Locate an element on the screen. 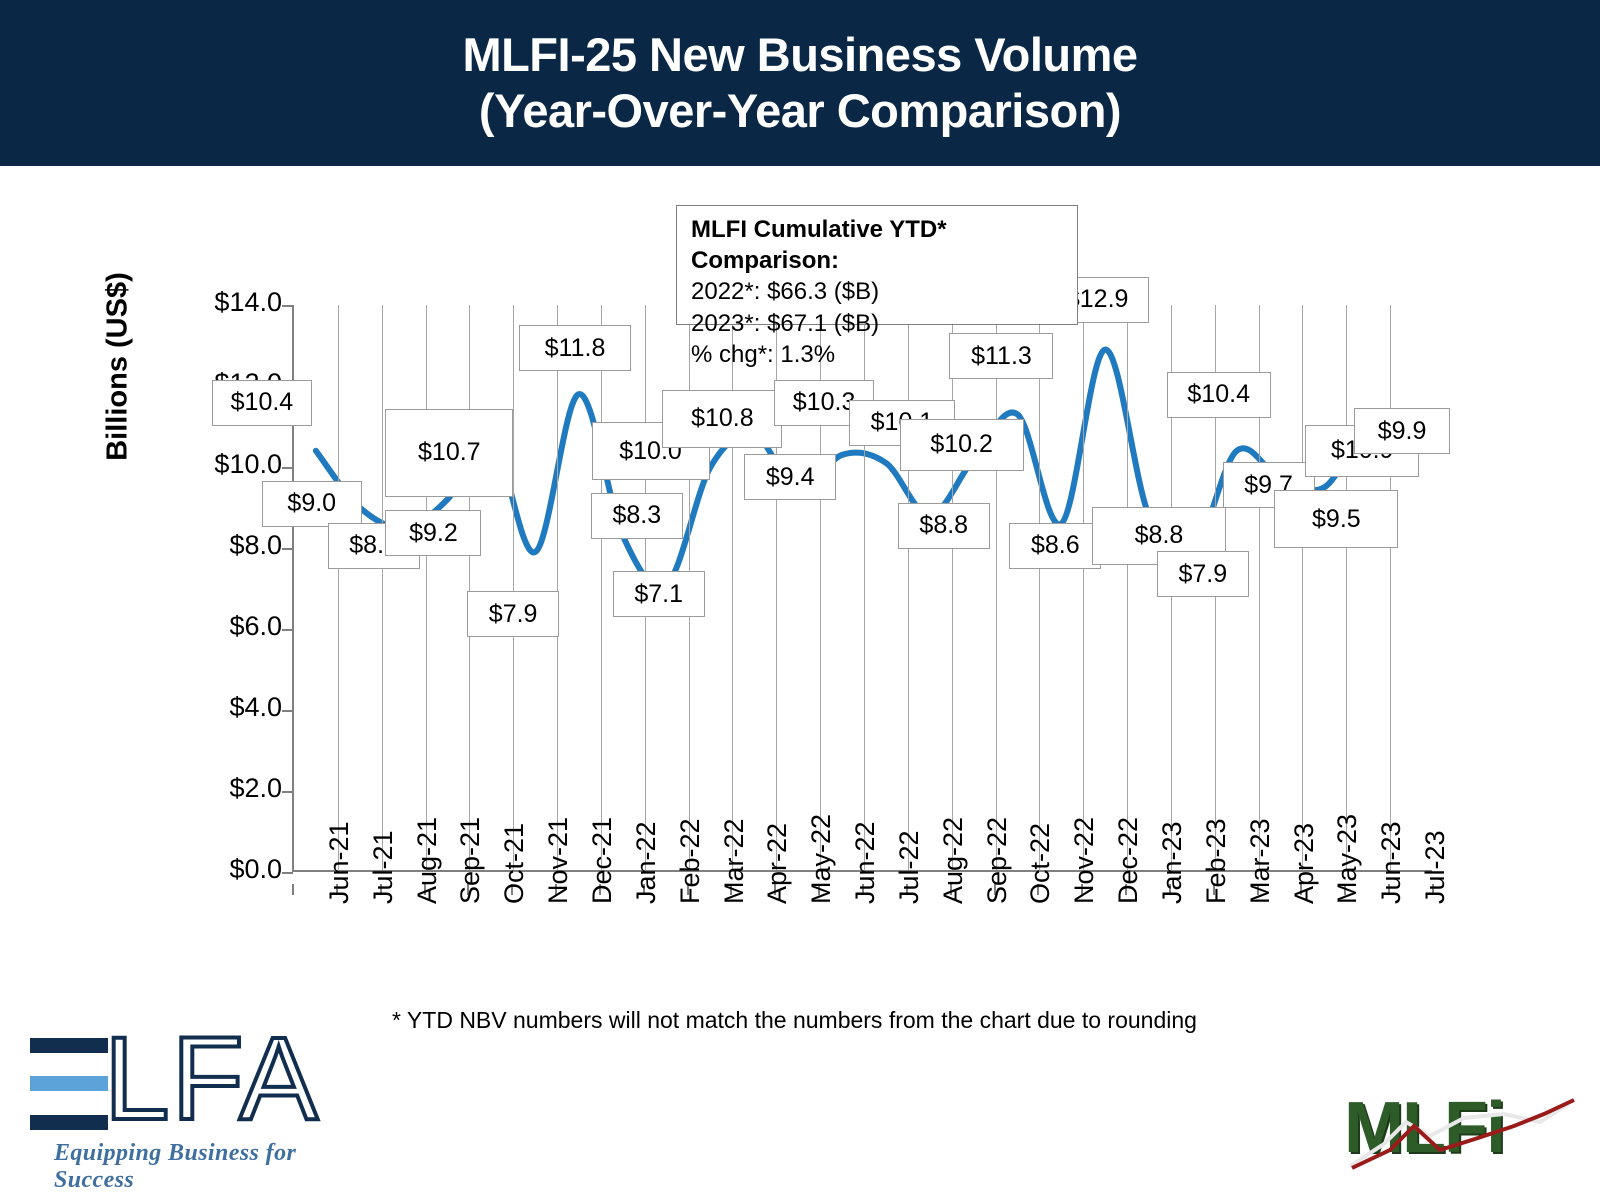 The height and width of the screenshot is (1200, 1600). page-title-line-1: MLFI-25 New Business Volume is located at coordinates (800, 55).